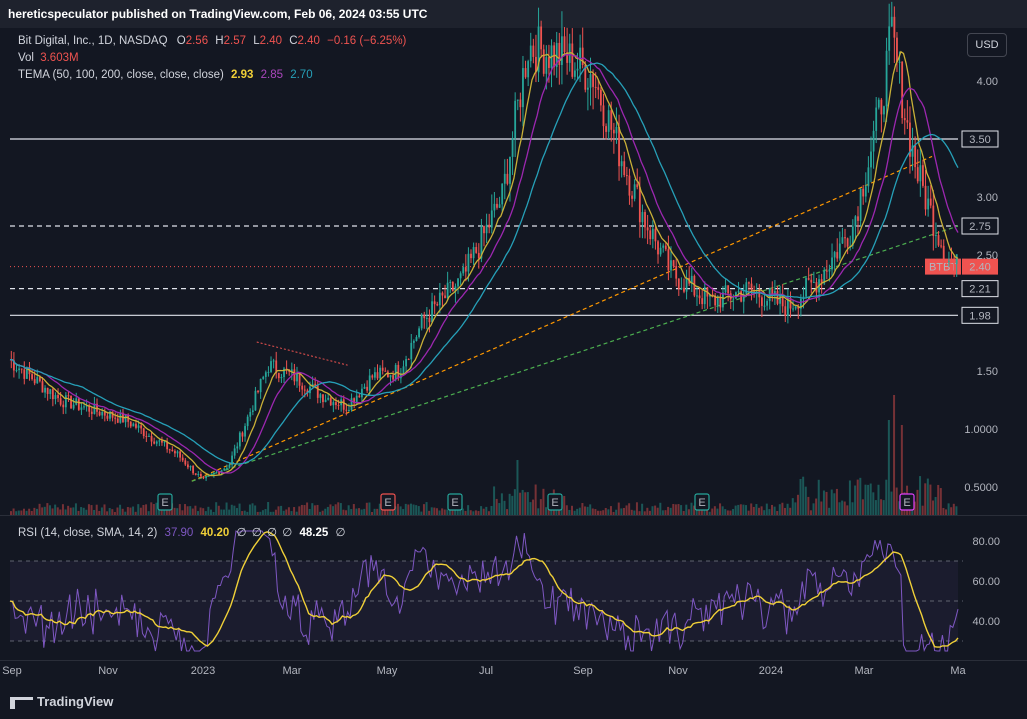 The width and height of the screenshot is (1027, 719). What do you see at coordinates (234, 41) in the screenshot?
I see `high-value: 2.57` at bounding box center [234, 41].